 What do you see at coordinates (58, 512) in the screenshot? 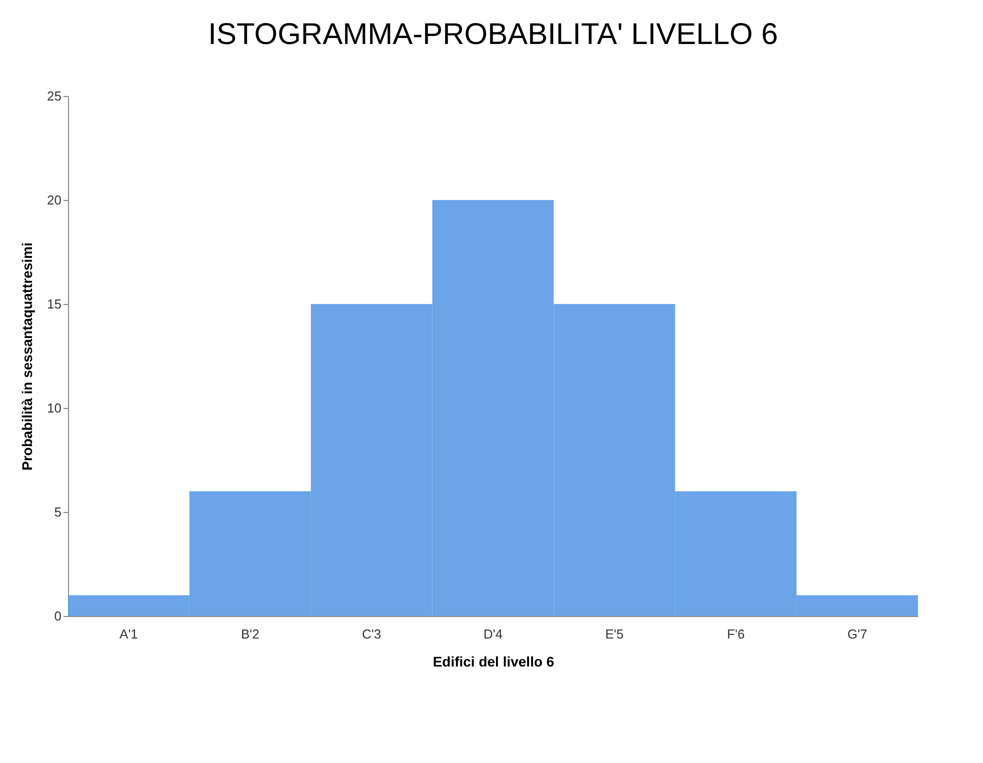
I see `y-tick-label: 5` at bounding box center [58, 512].